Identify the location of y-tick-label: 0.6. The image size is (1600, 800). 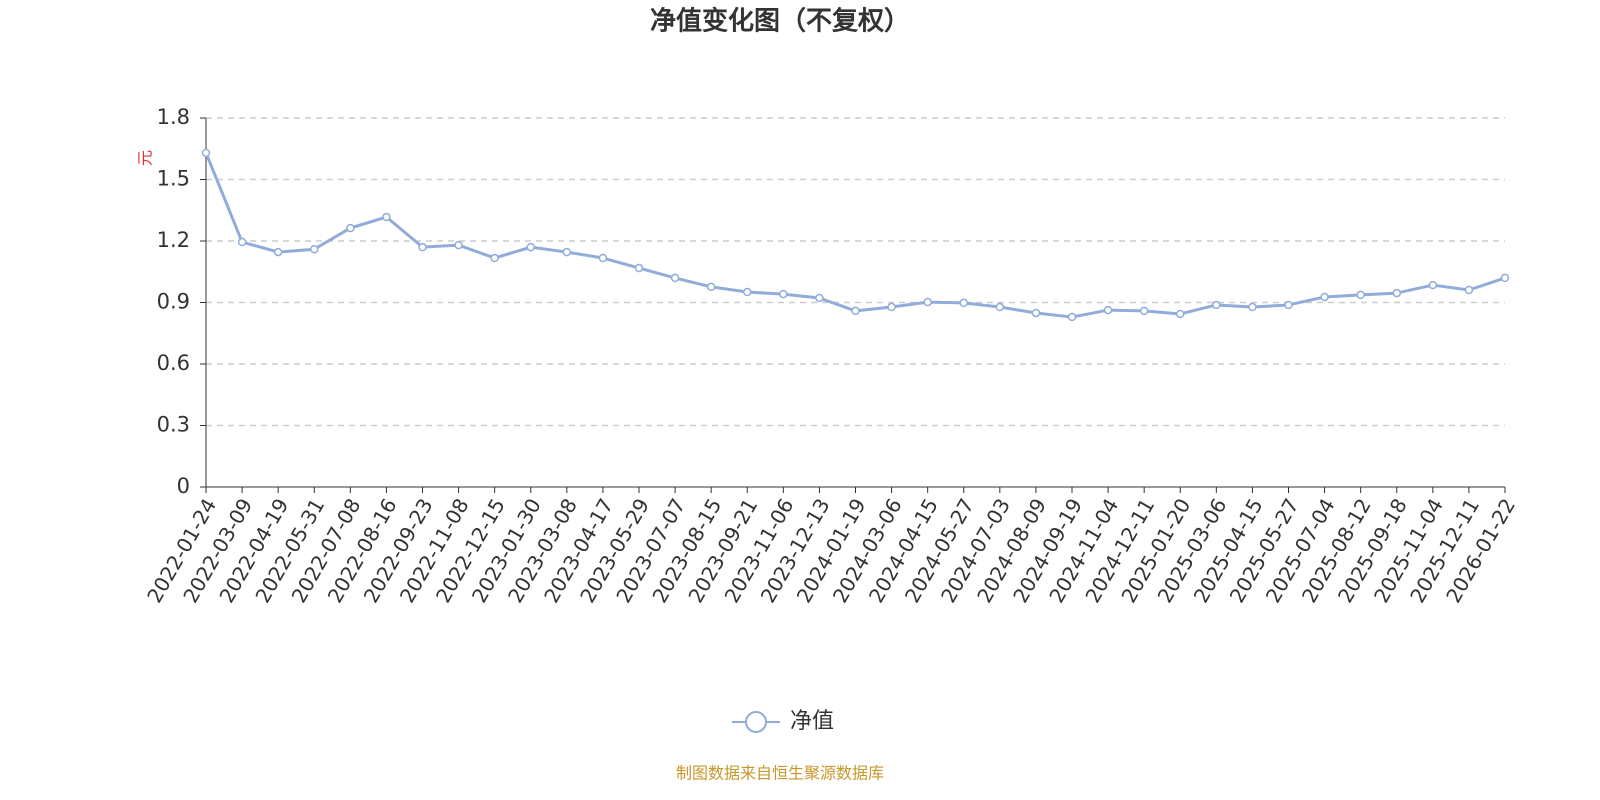
(173, 363).